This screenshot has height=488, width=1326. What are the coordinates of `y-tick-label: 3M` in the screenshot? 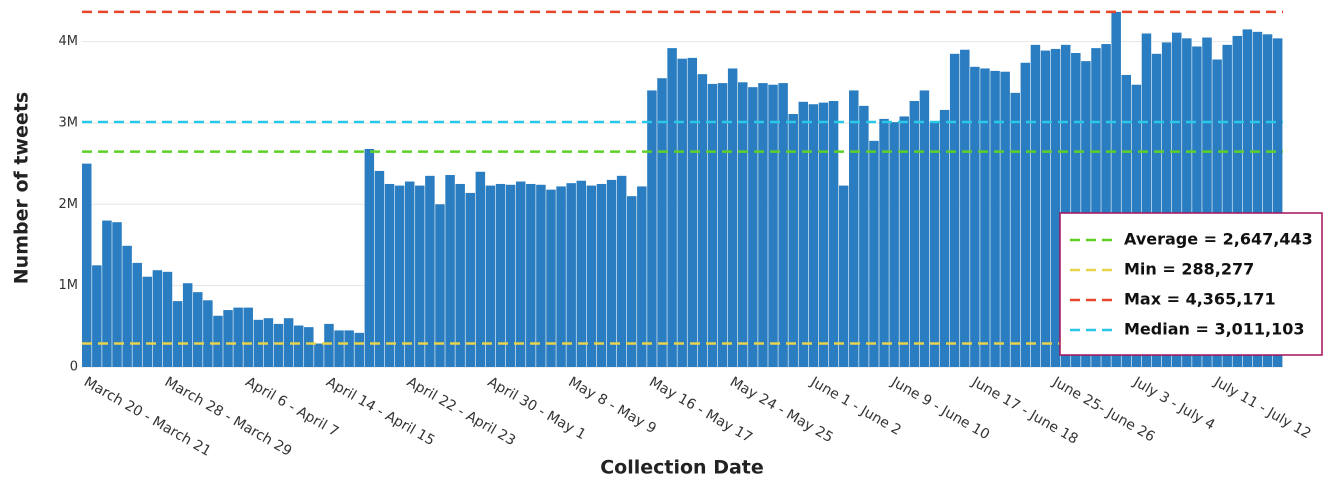 It's located at (69, 122).